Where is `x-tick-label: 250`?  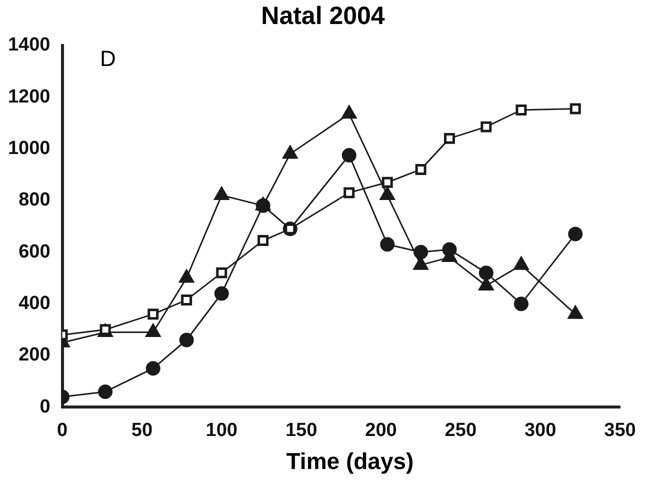 x-tick-label: 250 is located at coordinates (460, 430).